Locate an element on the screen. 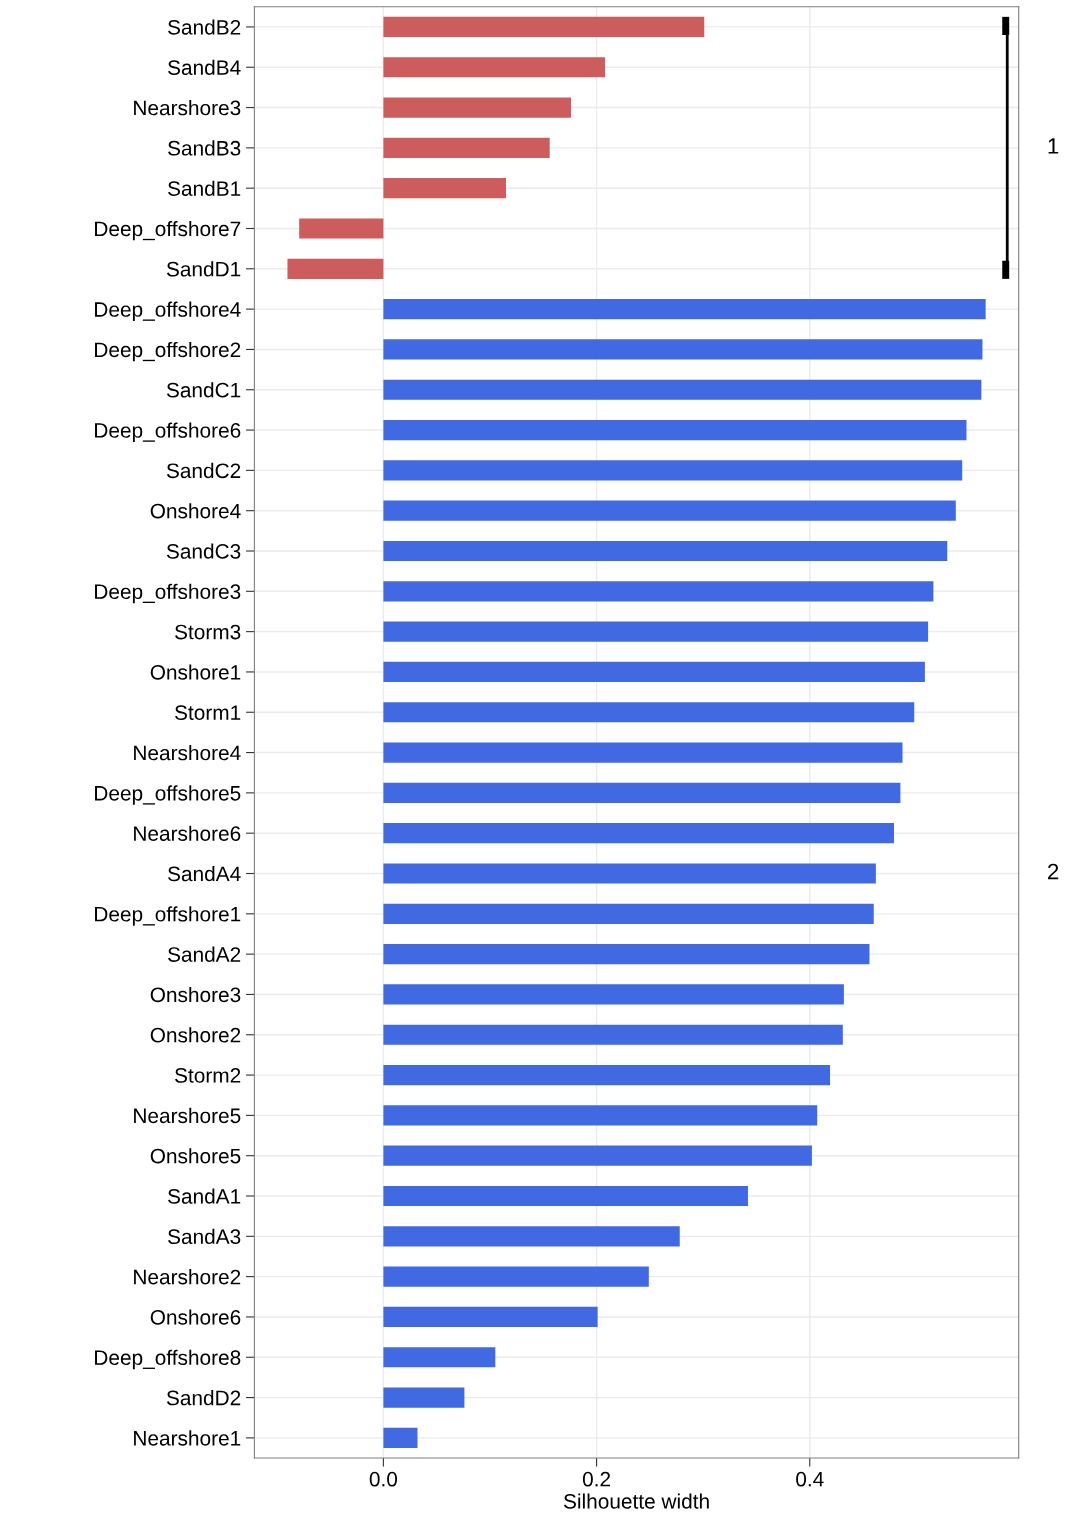 Image resolution: width=1078 pixels, height=1539 pixels. text: 1 is located at coordinates (1053, 146).